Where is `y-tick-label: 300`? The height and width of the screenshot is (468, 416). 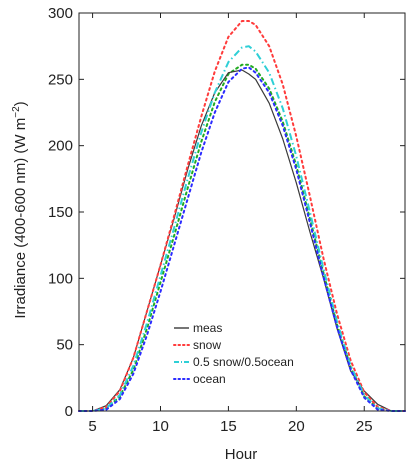
y-tick-label: 300 is located at coordinates (60, 13).